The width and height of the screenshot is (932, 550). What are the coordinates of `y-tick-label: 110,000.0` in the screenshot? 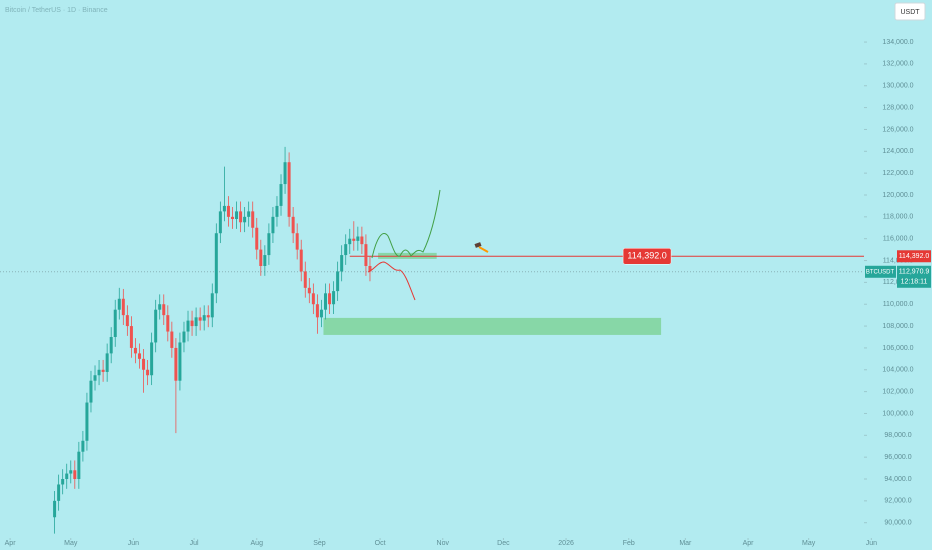 It's located at (898, 304).